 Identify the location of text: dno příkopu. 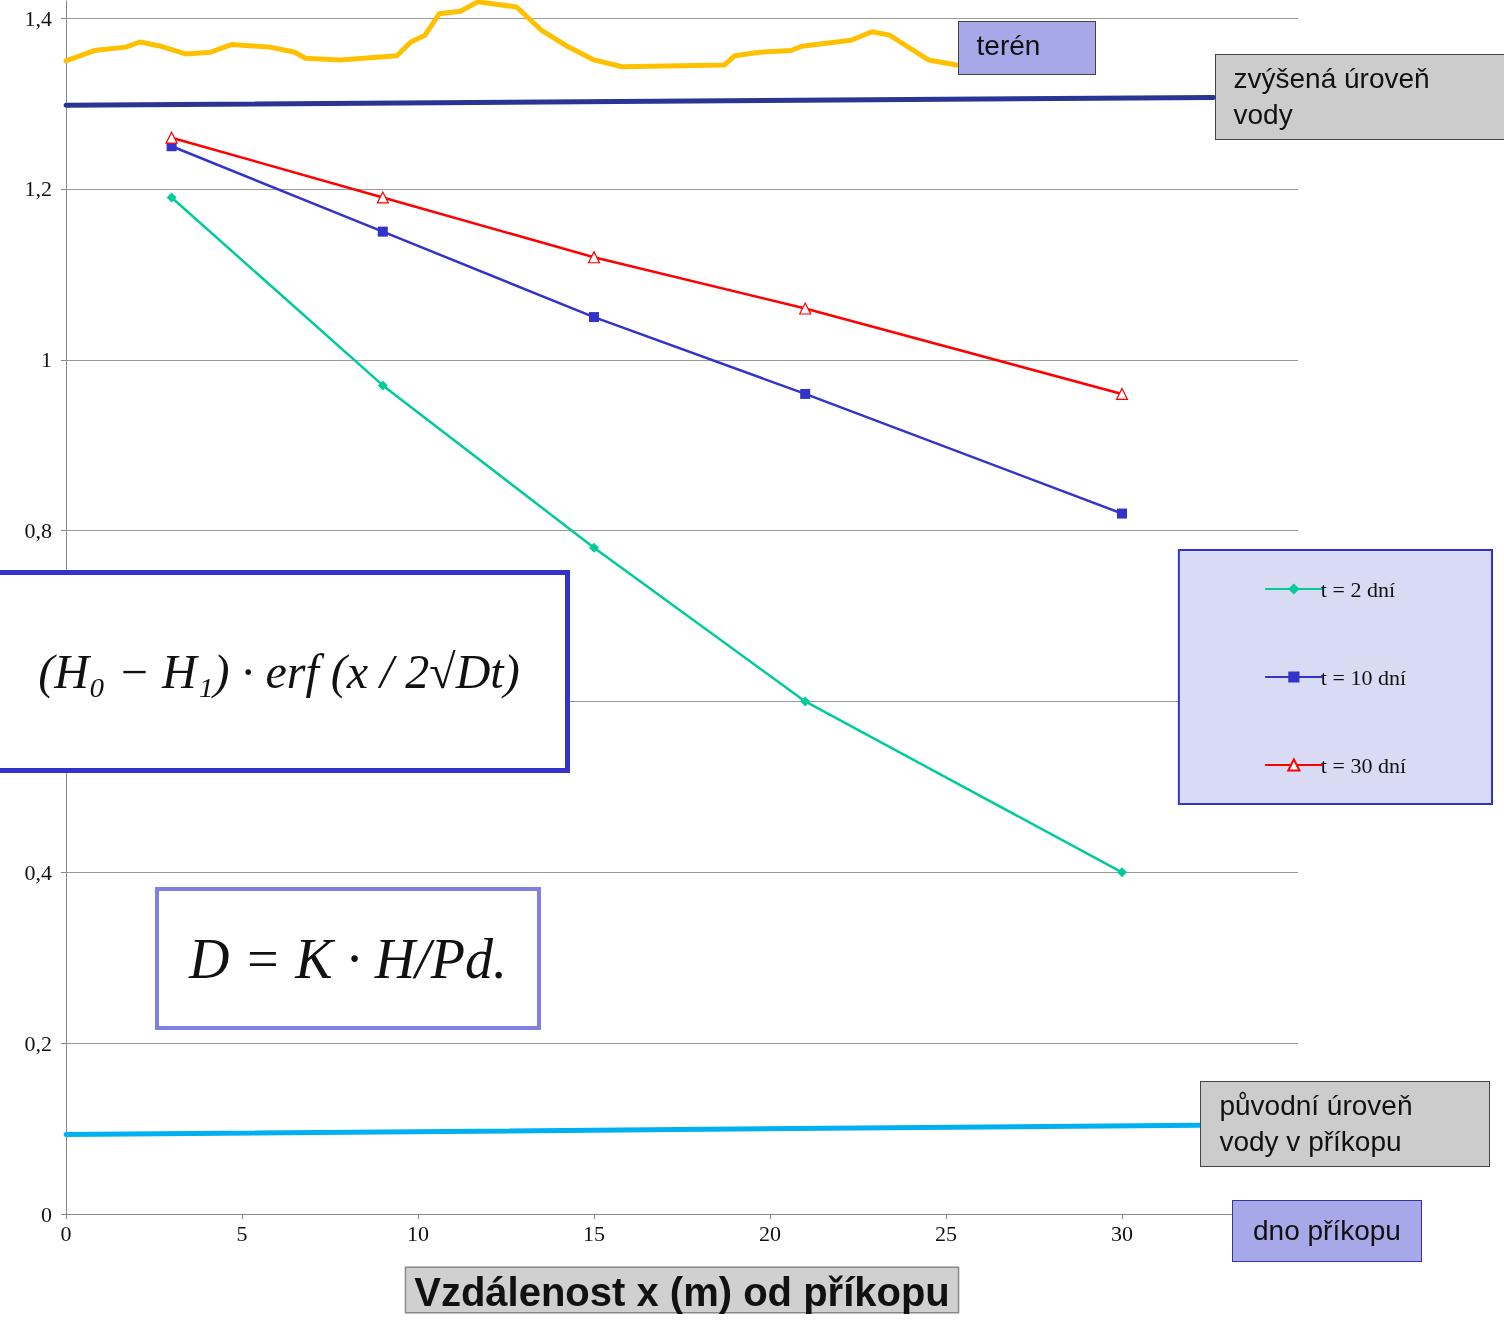
(1327, 1231).